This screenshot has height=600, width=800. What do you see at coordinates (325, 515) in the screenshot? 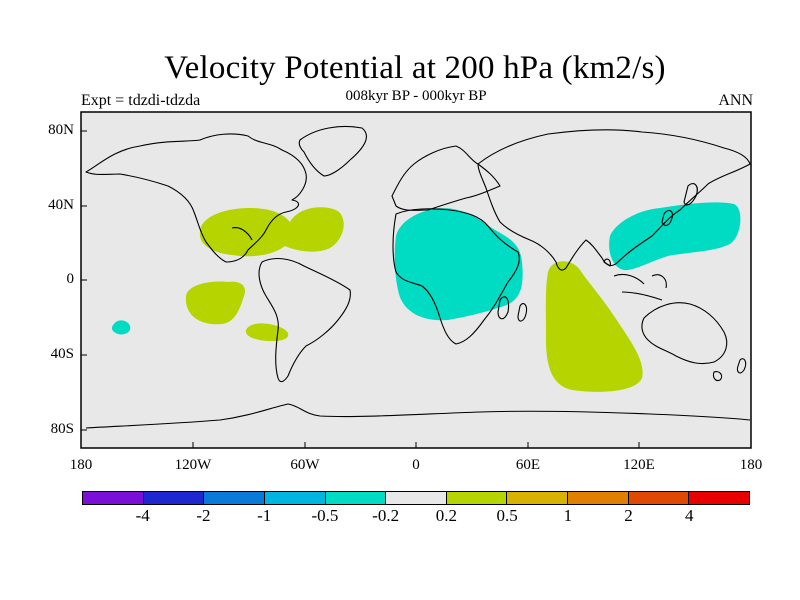
I see `colorbar-label: -0.5` at bounding box center [325, 515].